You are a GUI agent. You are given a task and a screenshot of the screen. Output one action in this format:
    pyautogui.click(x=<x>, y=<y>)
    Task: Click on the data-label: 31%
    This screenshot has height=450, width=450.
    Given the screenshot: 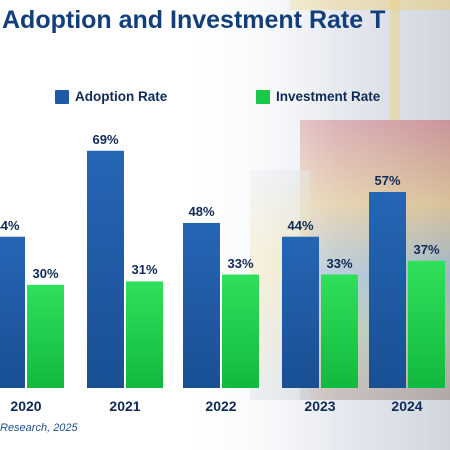 What is the action you would take?
    pyautogui.click(x=145, y=269)
    